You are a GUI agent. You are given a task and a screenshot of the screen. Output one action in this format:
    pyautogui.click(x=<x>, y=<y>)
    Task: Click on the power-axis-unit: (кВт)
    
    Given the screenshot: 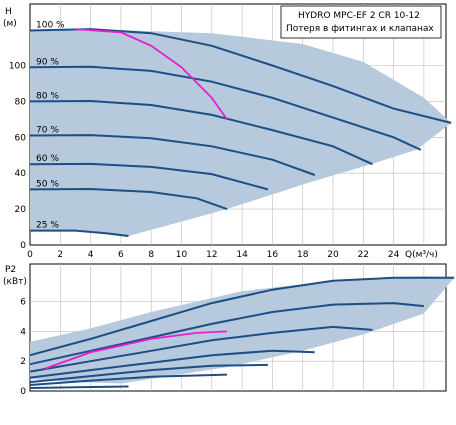 What is the action you would take?
    pyautogui.click(x=15, y=282)
    